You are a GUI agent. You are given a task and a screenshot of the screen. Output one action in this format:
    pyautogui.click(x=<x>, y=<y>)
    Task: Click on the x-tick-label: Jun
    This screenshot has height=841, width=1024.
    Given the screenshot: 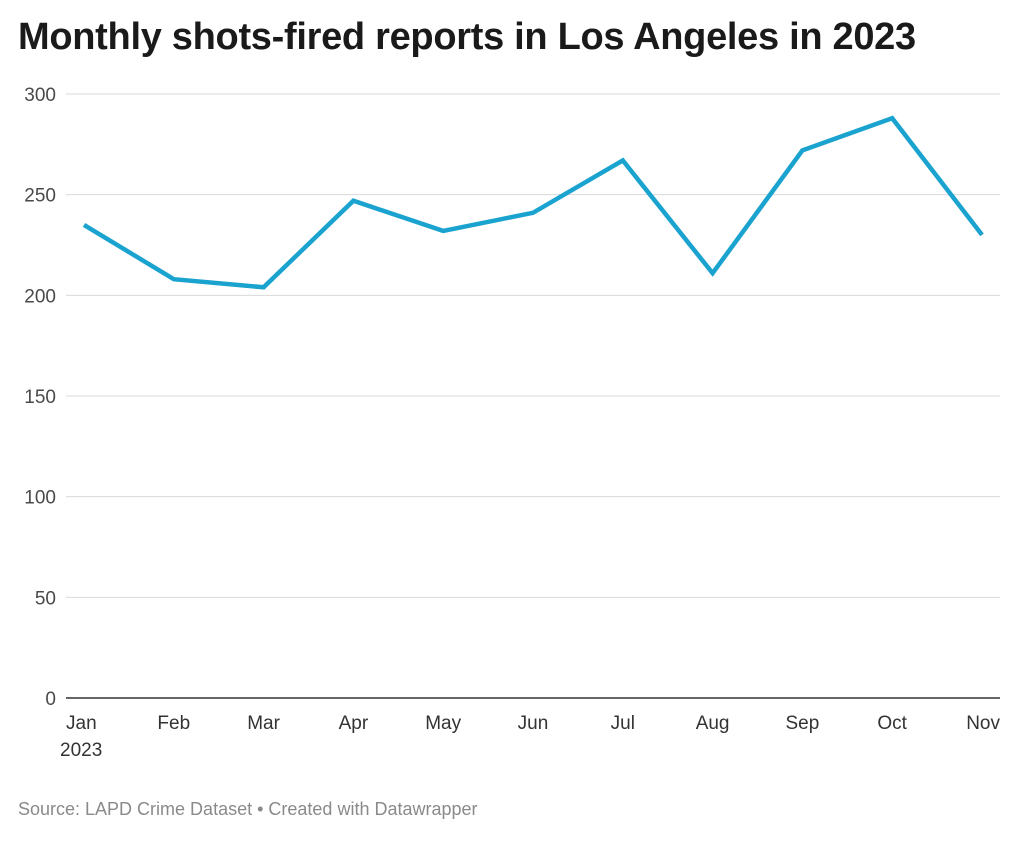 What is the action you would take?
    pyautogui.click(x=533, y=723)
    